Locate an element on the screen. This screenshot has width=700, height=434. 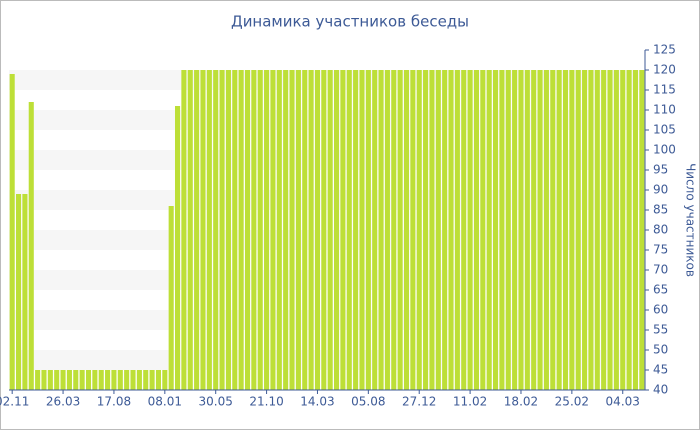
chart-title: Динамика участников беседы is located at coordinates (350, 22).